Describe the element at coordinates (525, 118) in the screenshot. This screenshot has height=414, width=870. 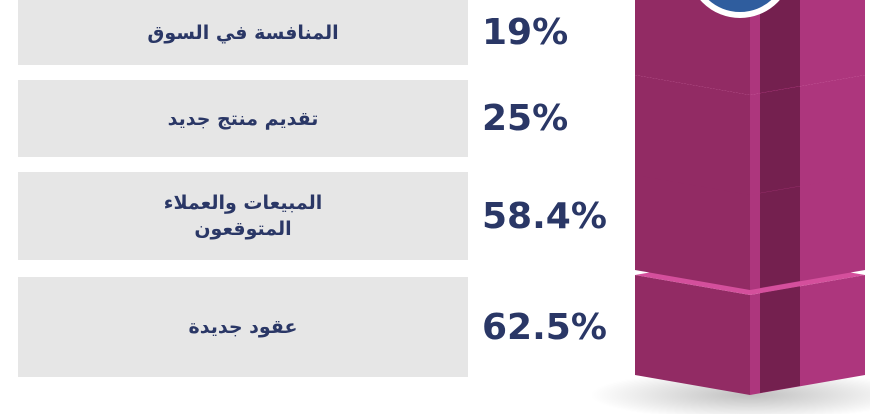
I see `item-value: 25%` at that location.